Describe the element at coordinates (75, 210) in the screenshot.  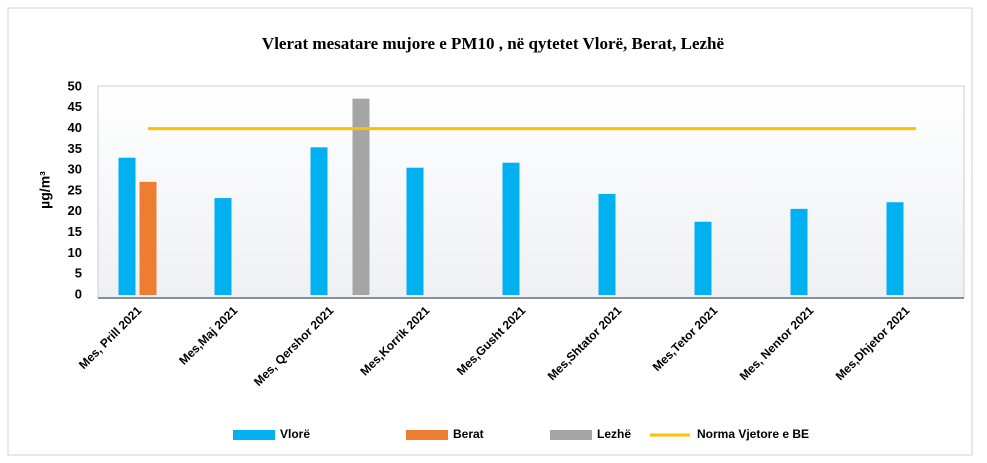
I see `y-tick-label: 20` at that location.